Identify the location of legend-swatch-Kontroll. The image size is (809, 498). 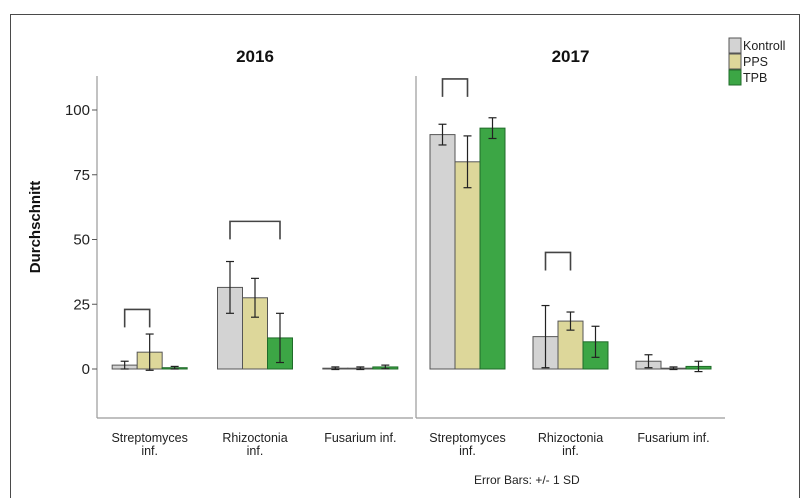
(735, 45).